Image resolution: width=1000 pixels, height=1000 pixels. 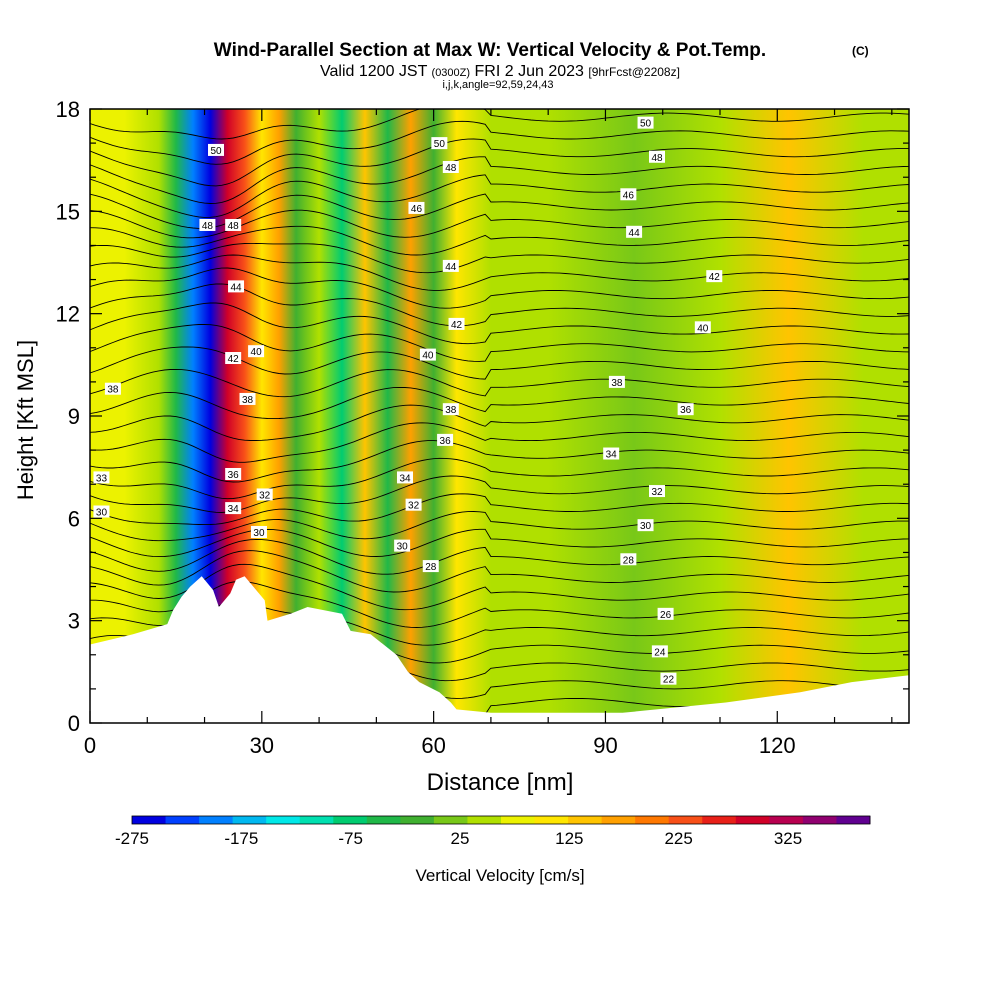 What do you see at coordinates (530, 71) in the screenshot?
I see `subtitle-date: FRI 2 Jun 2023` at bounding box center [530, 71].